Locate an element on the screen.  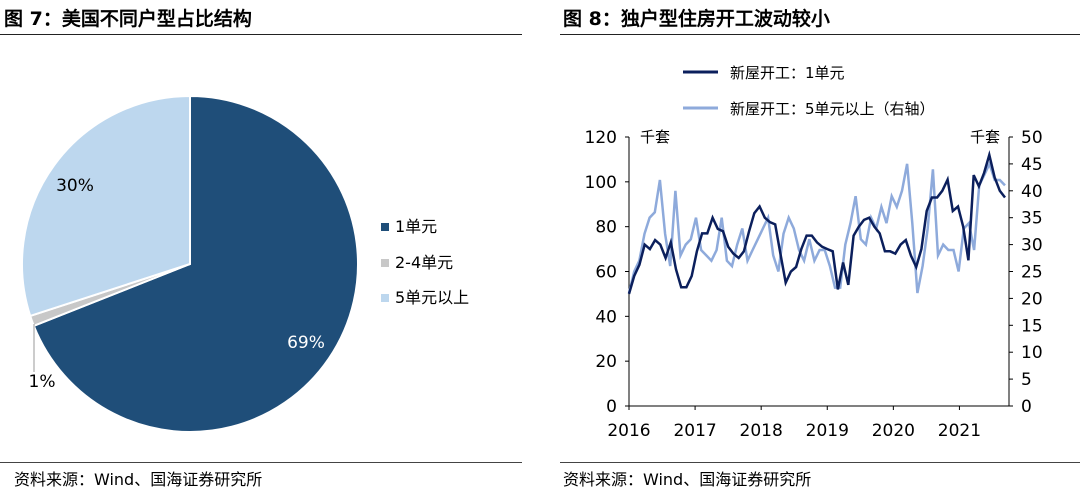
series-line-5plus-unit is located at coordinates (816, 227).